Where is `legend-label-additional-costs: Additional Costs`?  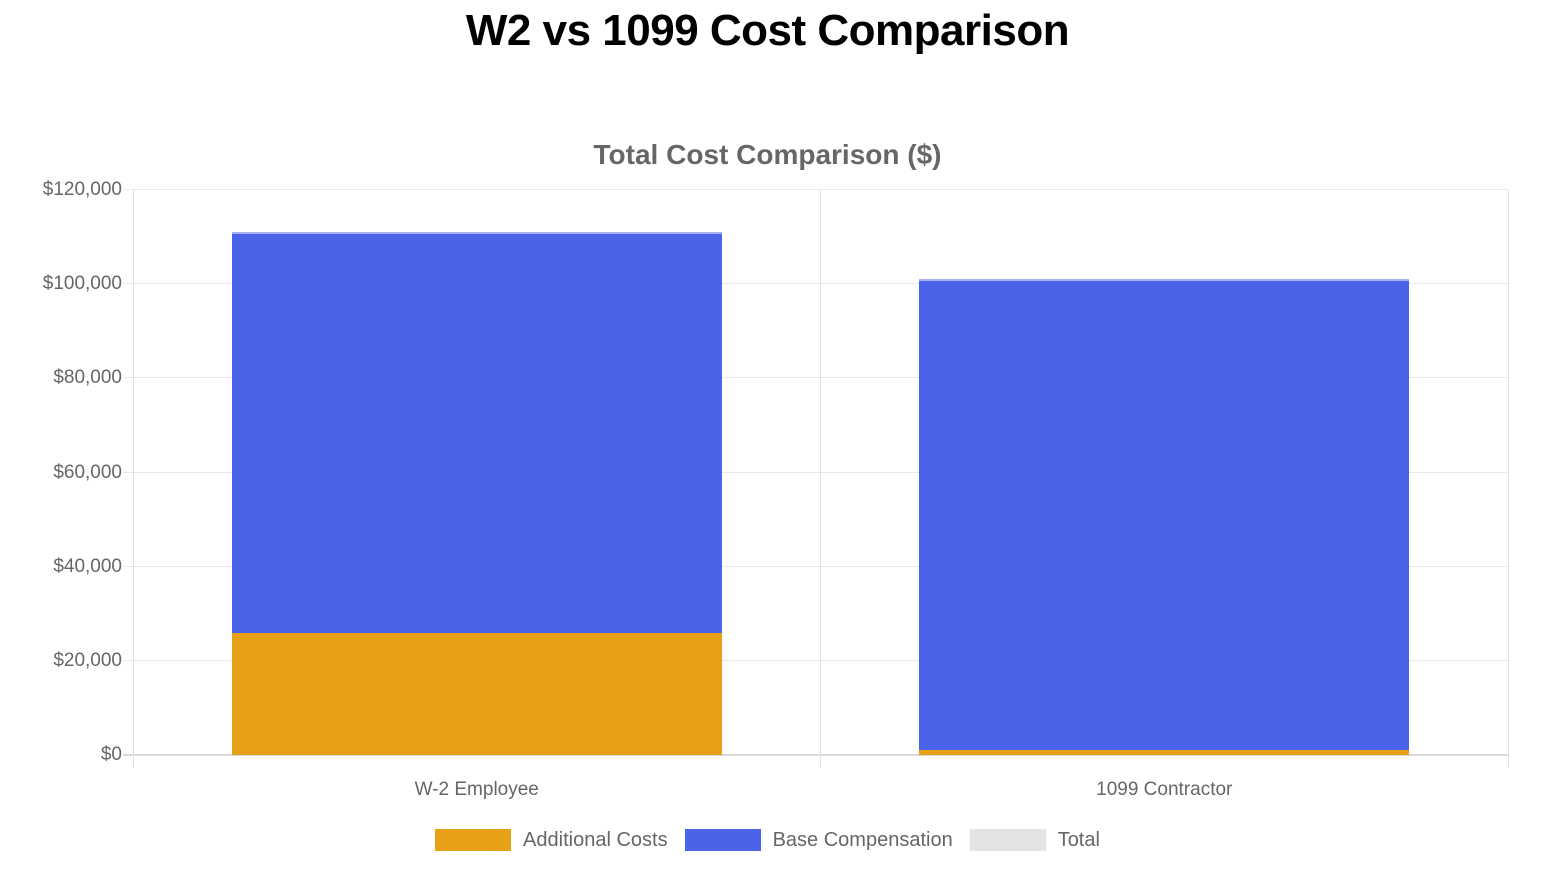 legend-label-additional-costs: Additional Costs is located at coordinates (595, 840).